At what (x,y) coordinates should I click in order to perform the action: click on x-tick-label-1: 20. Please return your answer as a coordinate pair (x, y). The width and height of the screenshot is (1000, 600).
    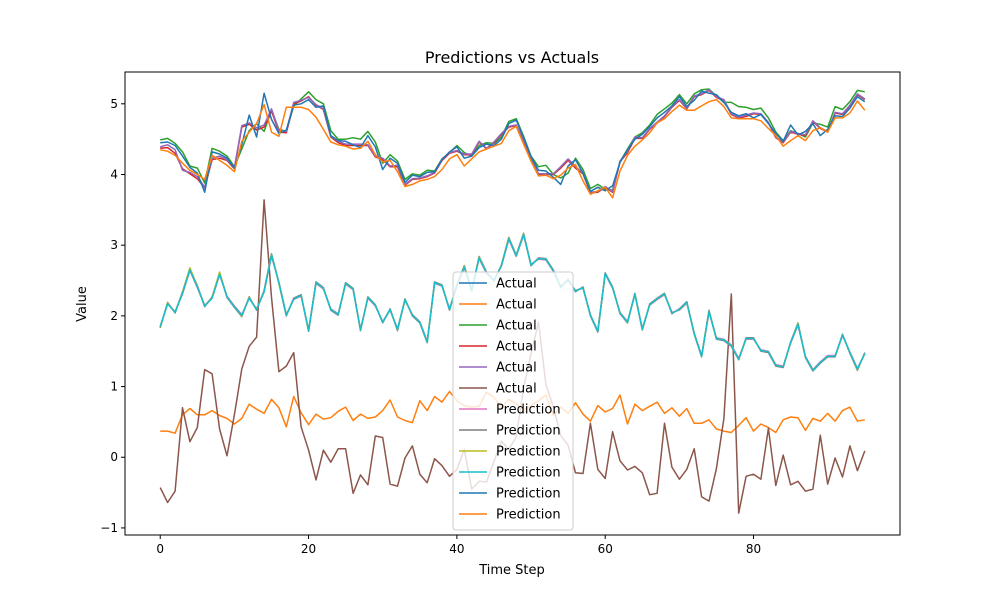
    Looking at the image, I should click on (308, 549).